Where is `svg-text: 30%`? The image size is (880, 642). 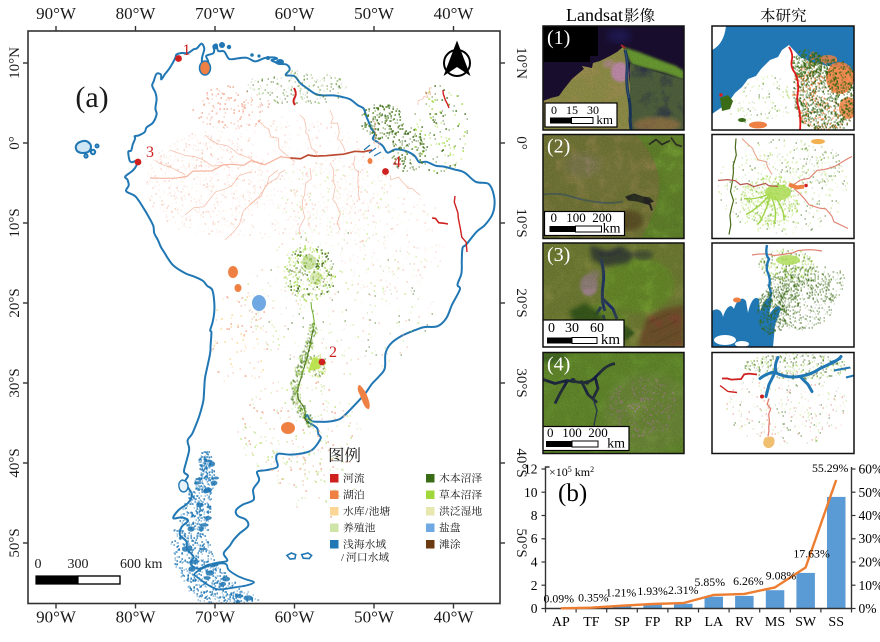
svg-text: 30% is located at coordinates (869, 538).